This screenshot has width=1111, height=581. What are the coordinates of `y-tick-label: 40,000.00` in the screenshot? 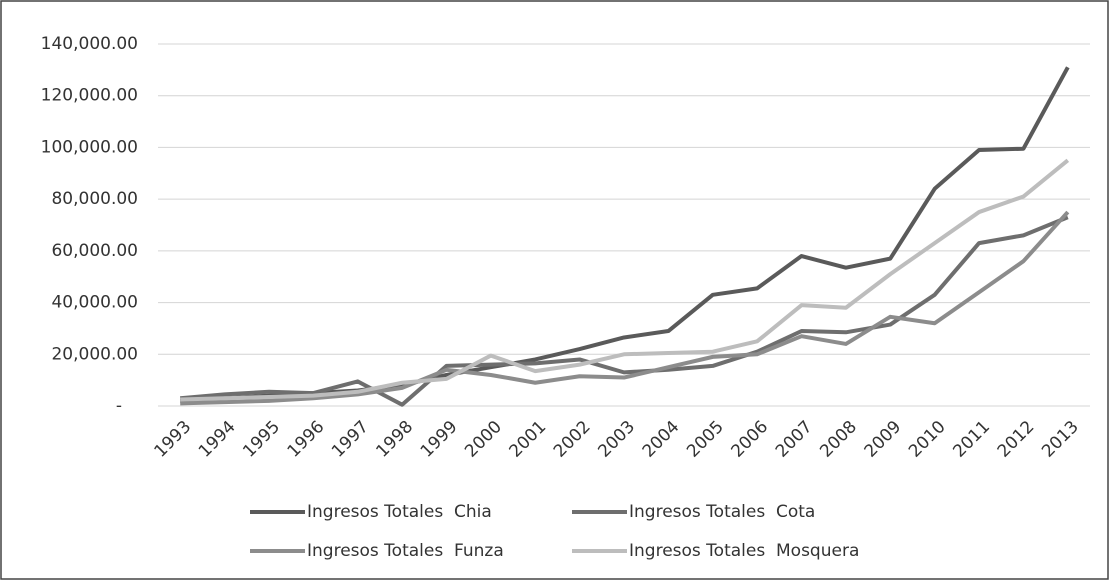 It's located at (94, 303).